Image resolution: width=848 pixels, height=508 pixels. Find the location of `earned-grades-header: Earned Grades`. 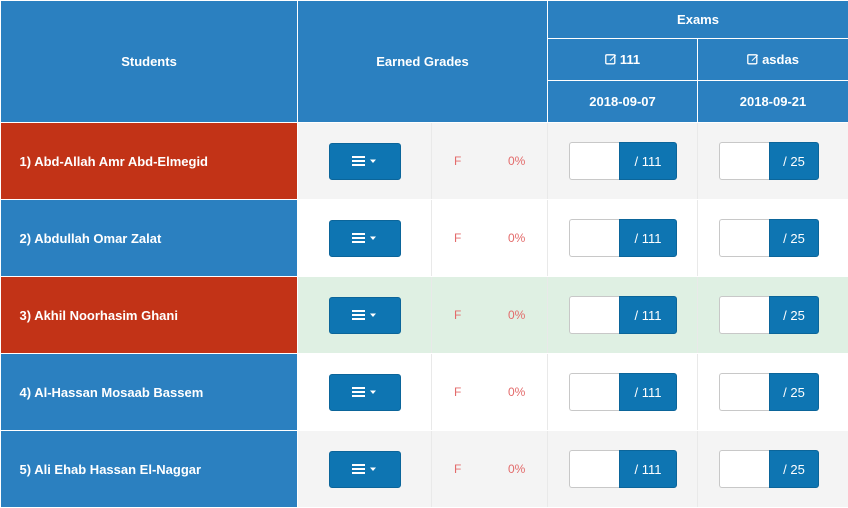

earned-grades-header: Earned Grades is located at coordinates (422, 61).